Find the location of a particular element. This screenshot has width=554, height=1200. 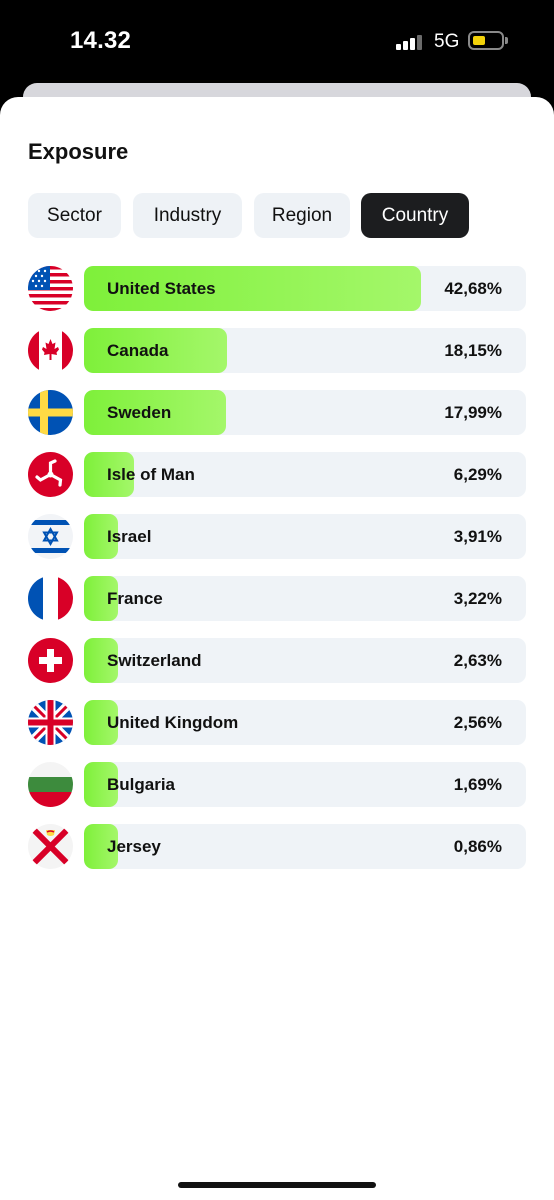

country-row: United States 42,68% is located at coordinates (277, 288).